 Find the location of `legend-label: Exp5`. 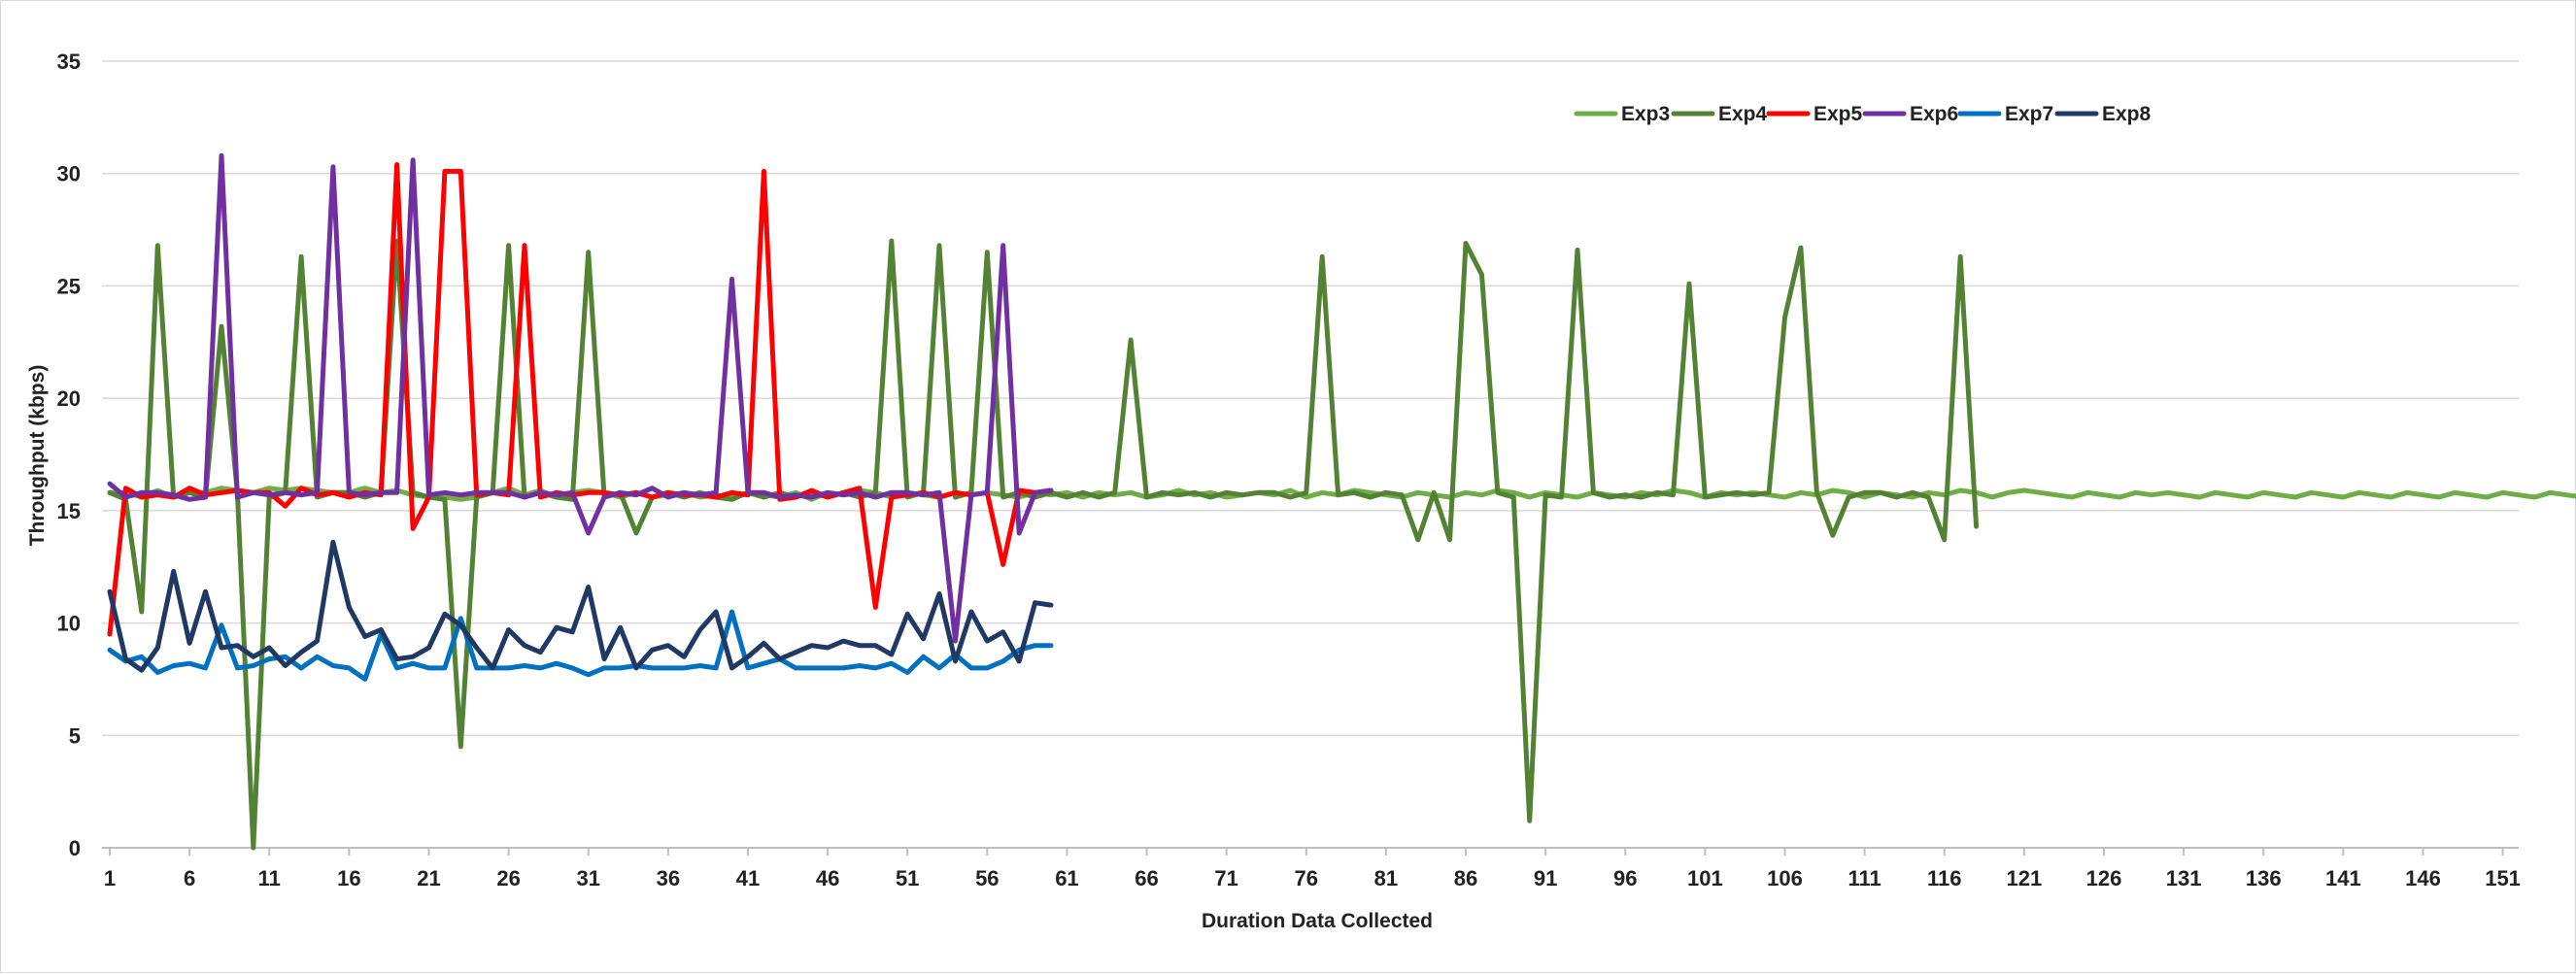

legend-label: Exp5 is located at coordinates (1838, 114).